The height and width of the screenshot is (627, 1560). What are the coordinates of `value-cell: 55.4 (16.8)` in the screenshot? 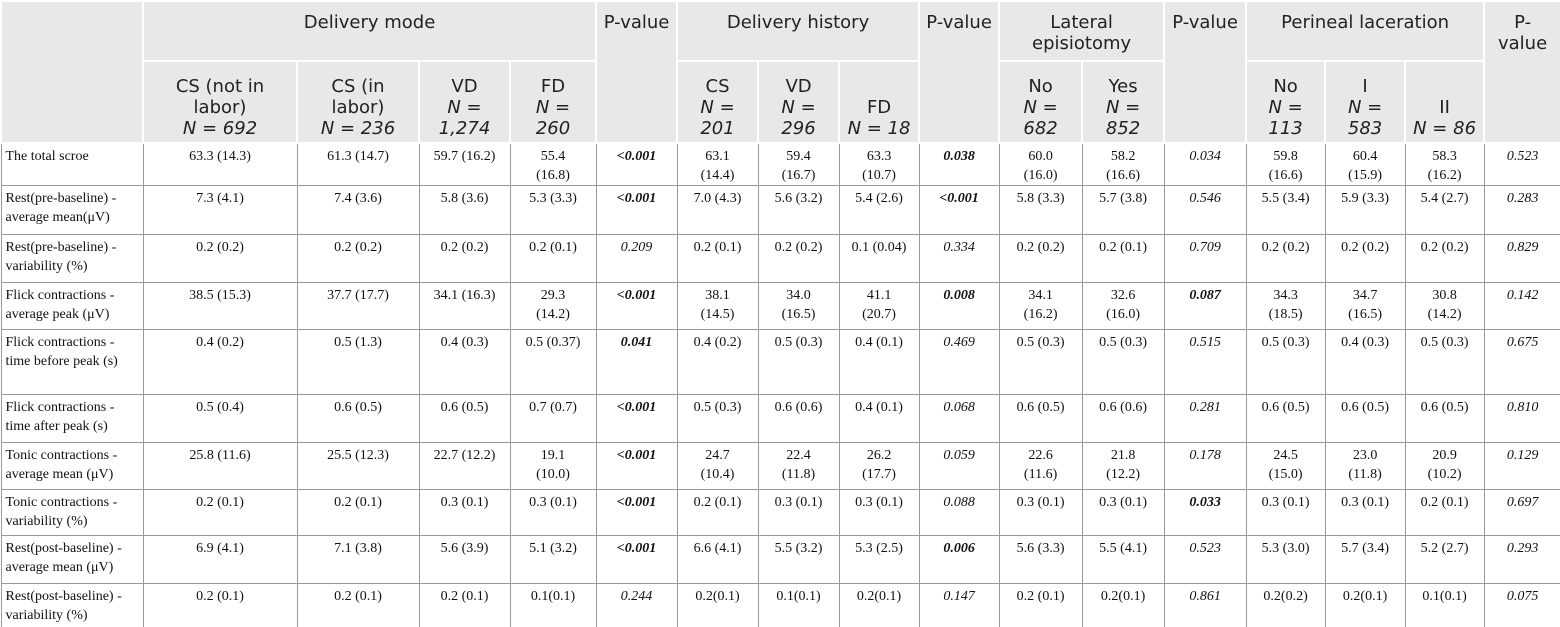 It's located at (553, 164).